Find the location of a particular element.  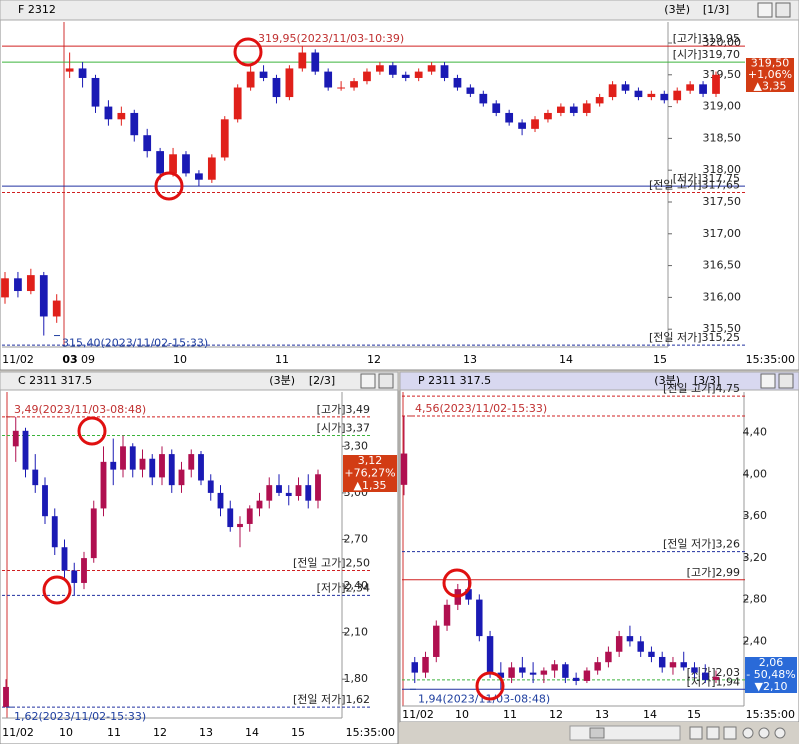

page-index: [1/3] is located at coordinates (716, 9).